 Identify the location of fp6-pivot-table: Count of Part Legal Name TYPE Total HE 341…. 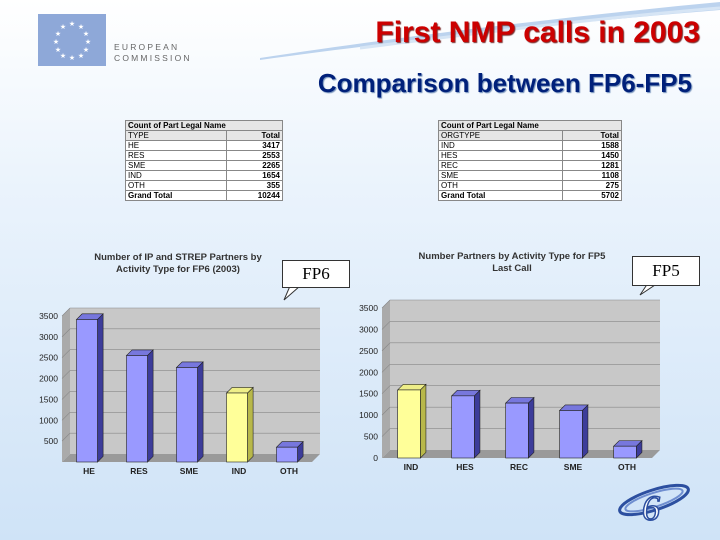
(203, 160).